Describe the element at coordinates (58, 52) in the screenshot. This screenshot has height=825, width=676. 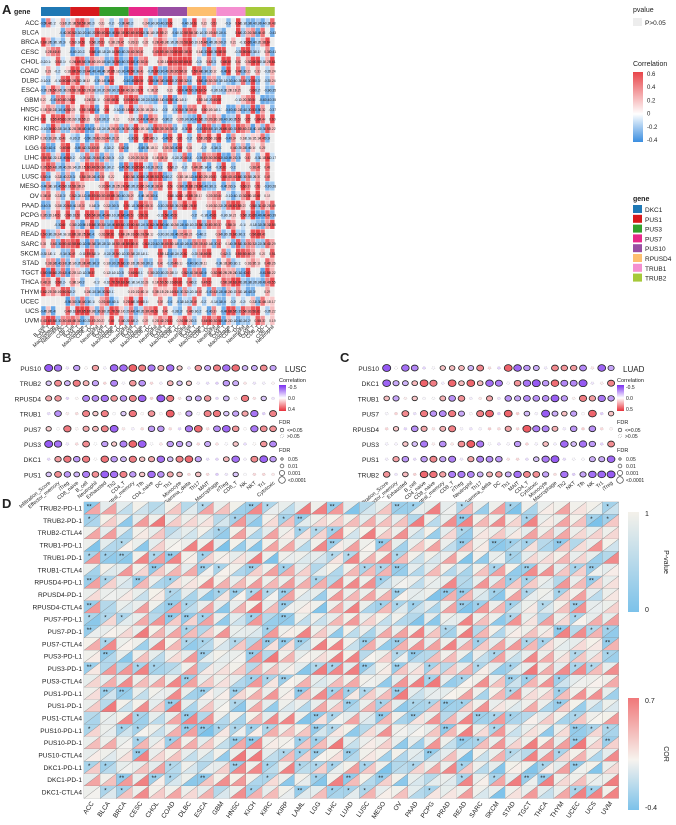
I see `heat-cell-value: 0.45` at that location.